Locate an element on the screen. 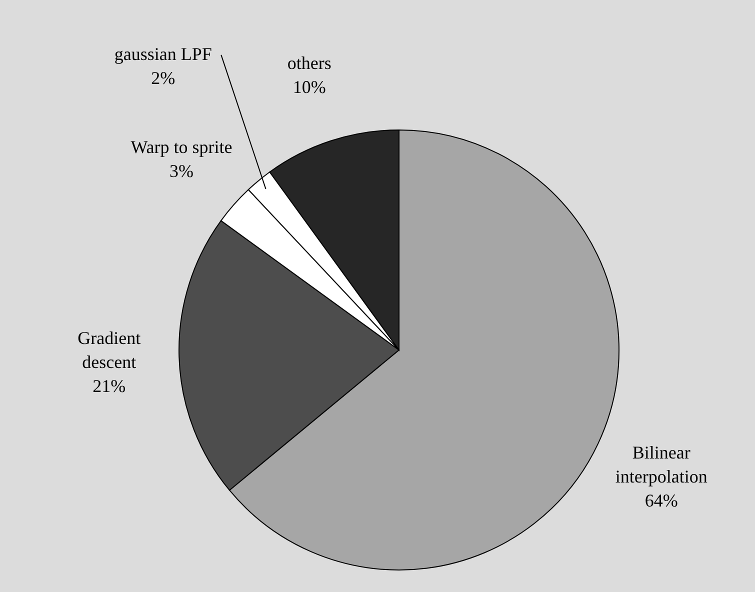 This screenshot has height=592, width=755. data-label: 64% is located at coordinates (661, 500).